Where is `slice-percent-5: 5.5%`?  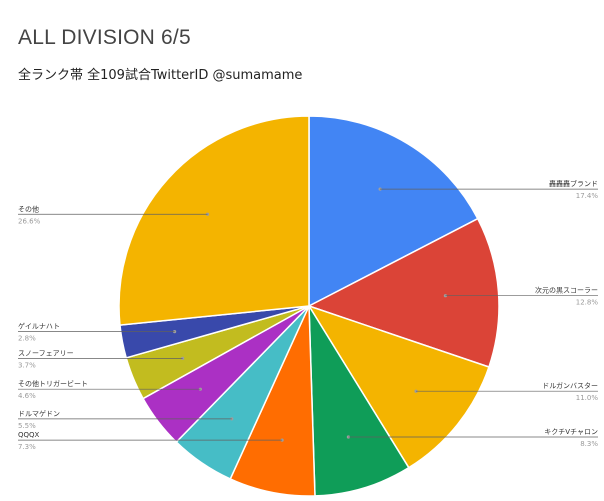
slice-percent-5: 5.5% is located at coordinates (27, 426).